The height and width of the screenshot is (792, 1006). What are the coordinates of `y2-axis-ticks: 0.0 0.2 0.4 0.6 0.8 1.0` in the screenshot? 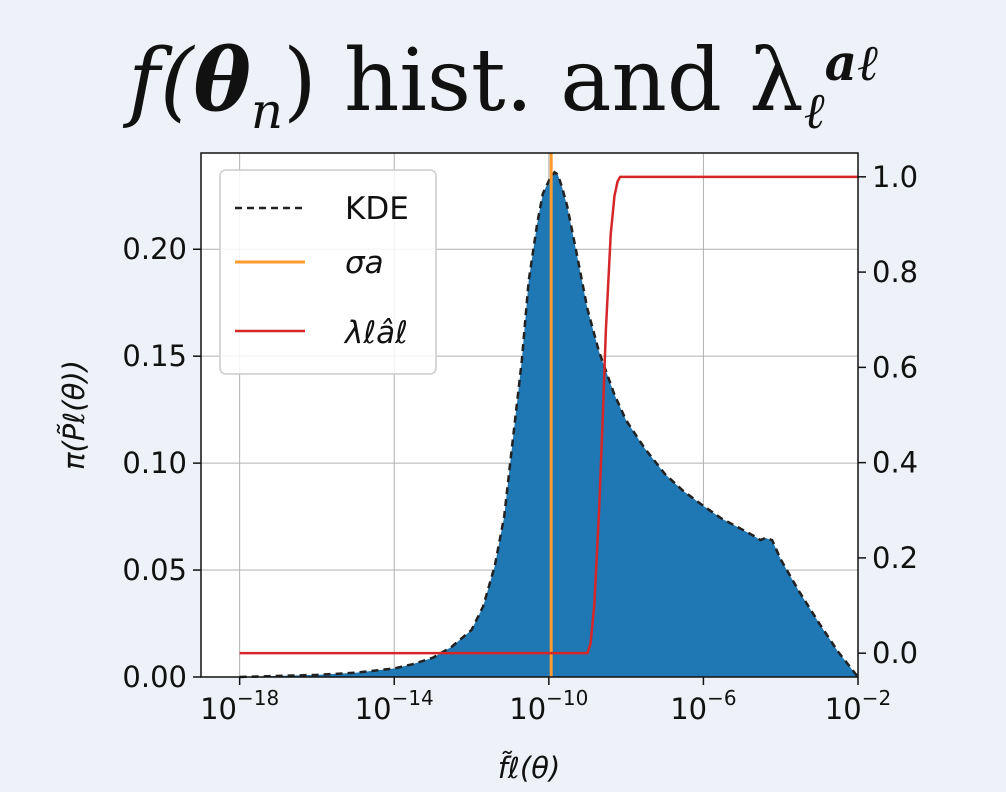 It's located at (888, 415).